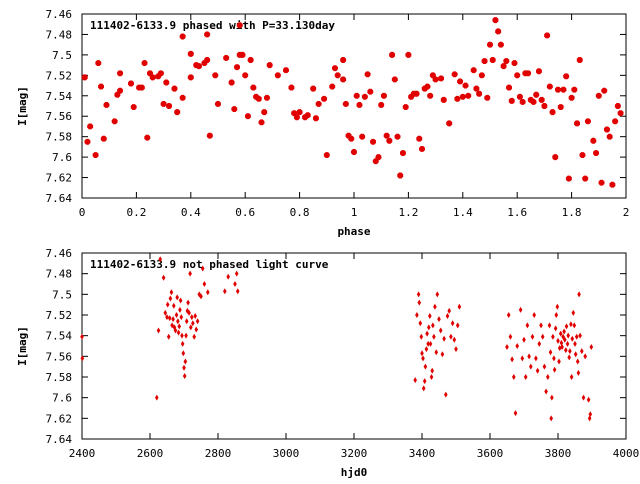 Image resolution: width=640 pixels, height=484 pixels. I want to click on y-tick-label: 7.56, so click(59, 356).